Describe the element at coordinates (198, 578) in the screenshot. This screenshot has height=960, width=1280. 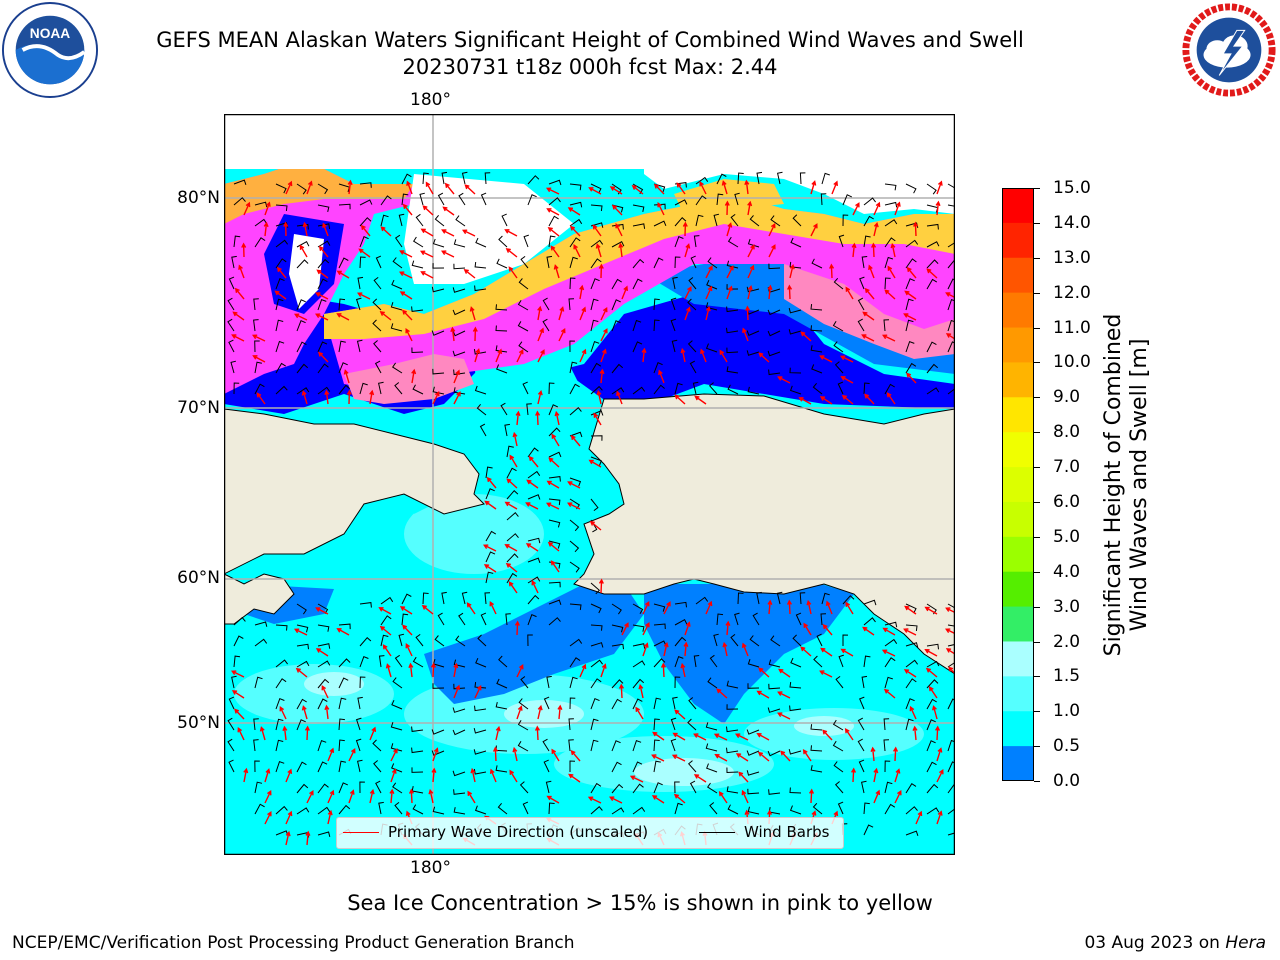
I see `latitude-label-60n: 60°N` at that location.